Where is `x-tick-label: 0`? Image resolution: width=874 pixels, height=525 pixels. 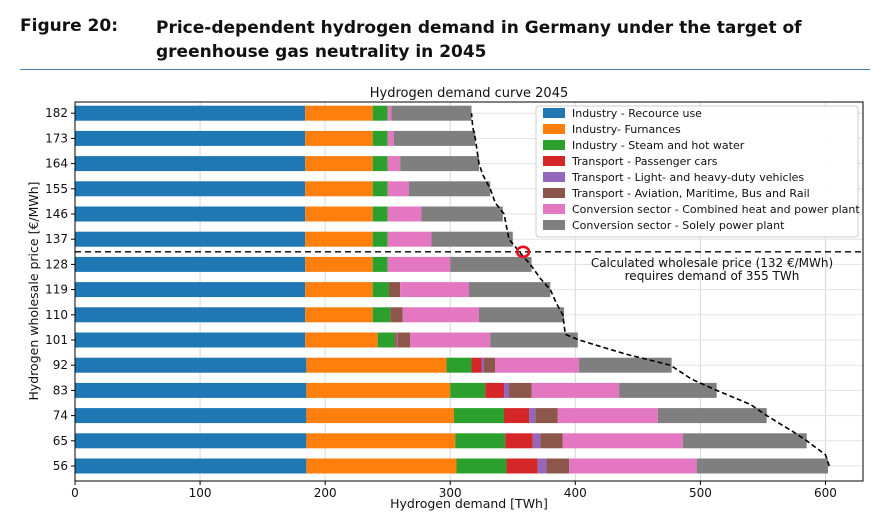 x-tick-label: 0 is located at coordinates (75, 493).